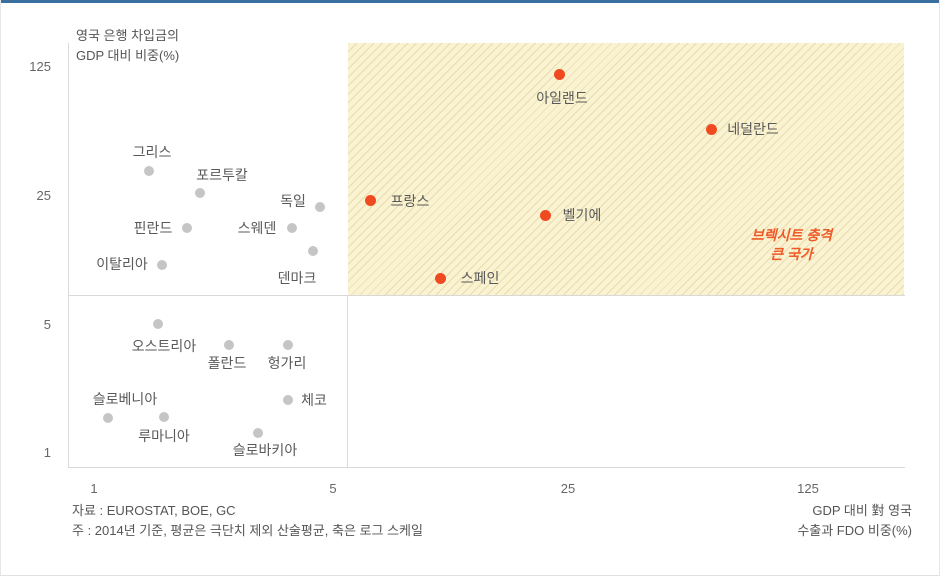  Describe the element at coordinates (122, 264) in the screenshot. I see `data-point-label: 이탈리아` at that location.